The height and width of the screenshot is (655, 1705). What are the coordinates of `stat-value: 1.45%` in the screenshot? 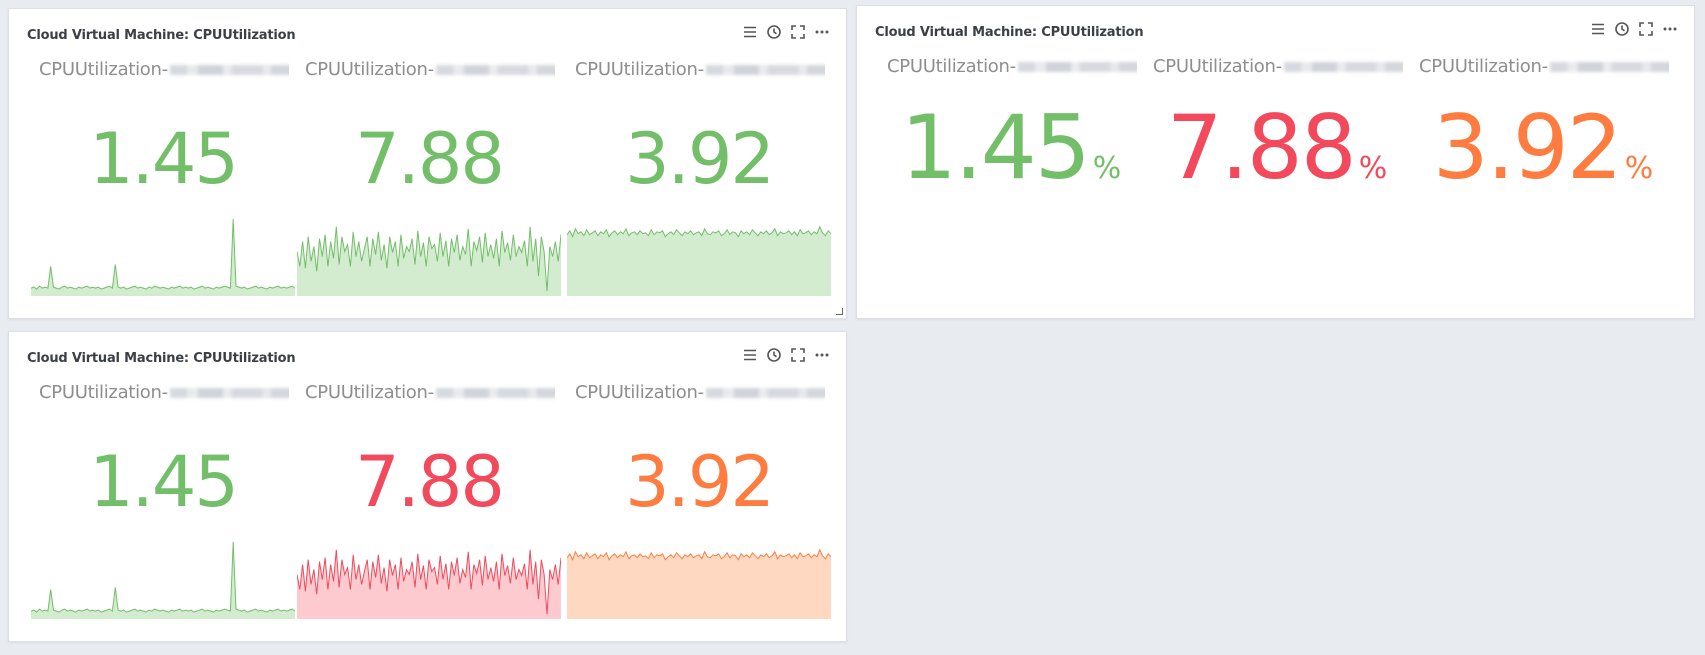 It's located at (1011, 158).